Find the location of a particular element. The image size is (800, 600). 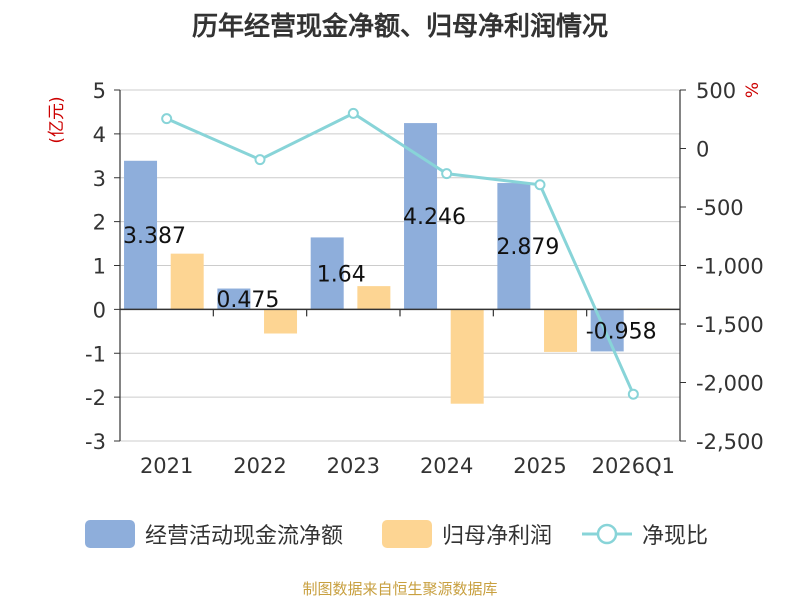

legend-item-cashflow: 经营活动现金流净额 is located at coordinates (214, 534).